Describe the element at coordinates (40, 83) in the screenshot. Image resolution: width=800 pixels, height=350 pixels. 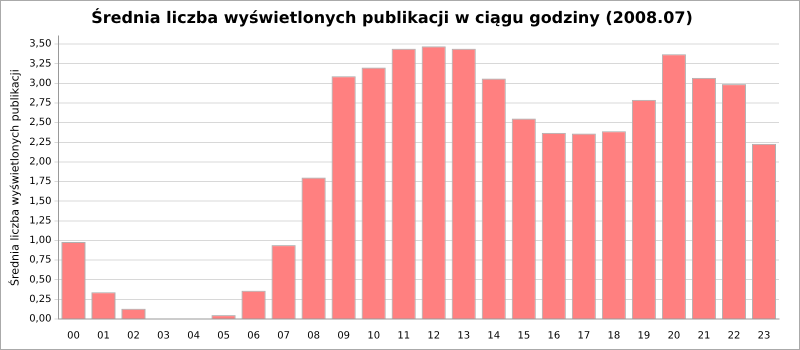
I see `y-tick-label: 3,00` at that location.